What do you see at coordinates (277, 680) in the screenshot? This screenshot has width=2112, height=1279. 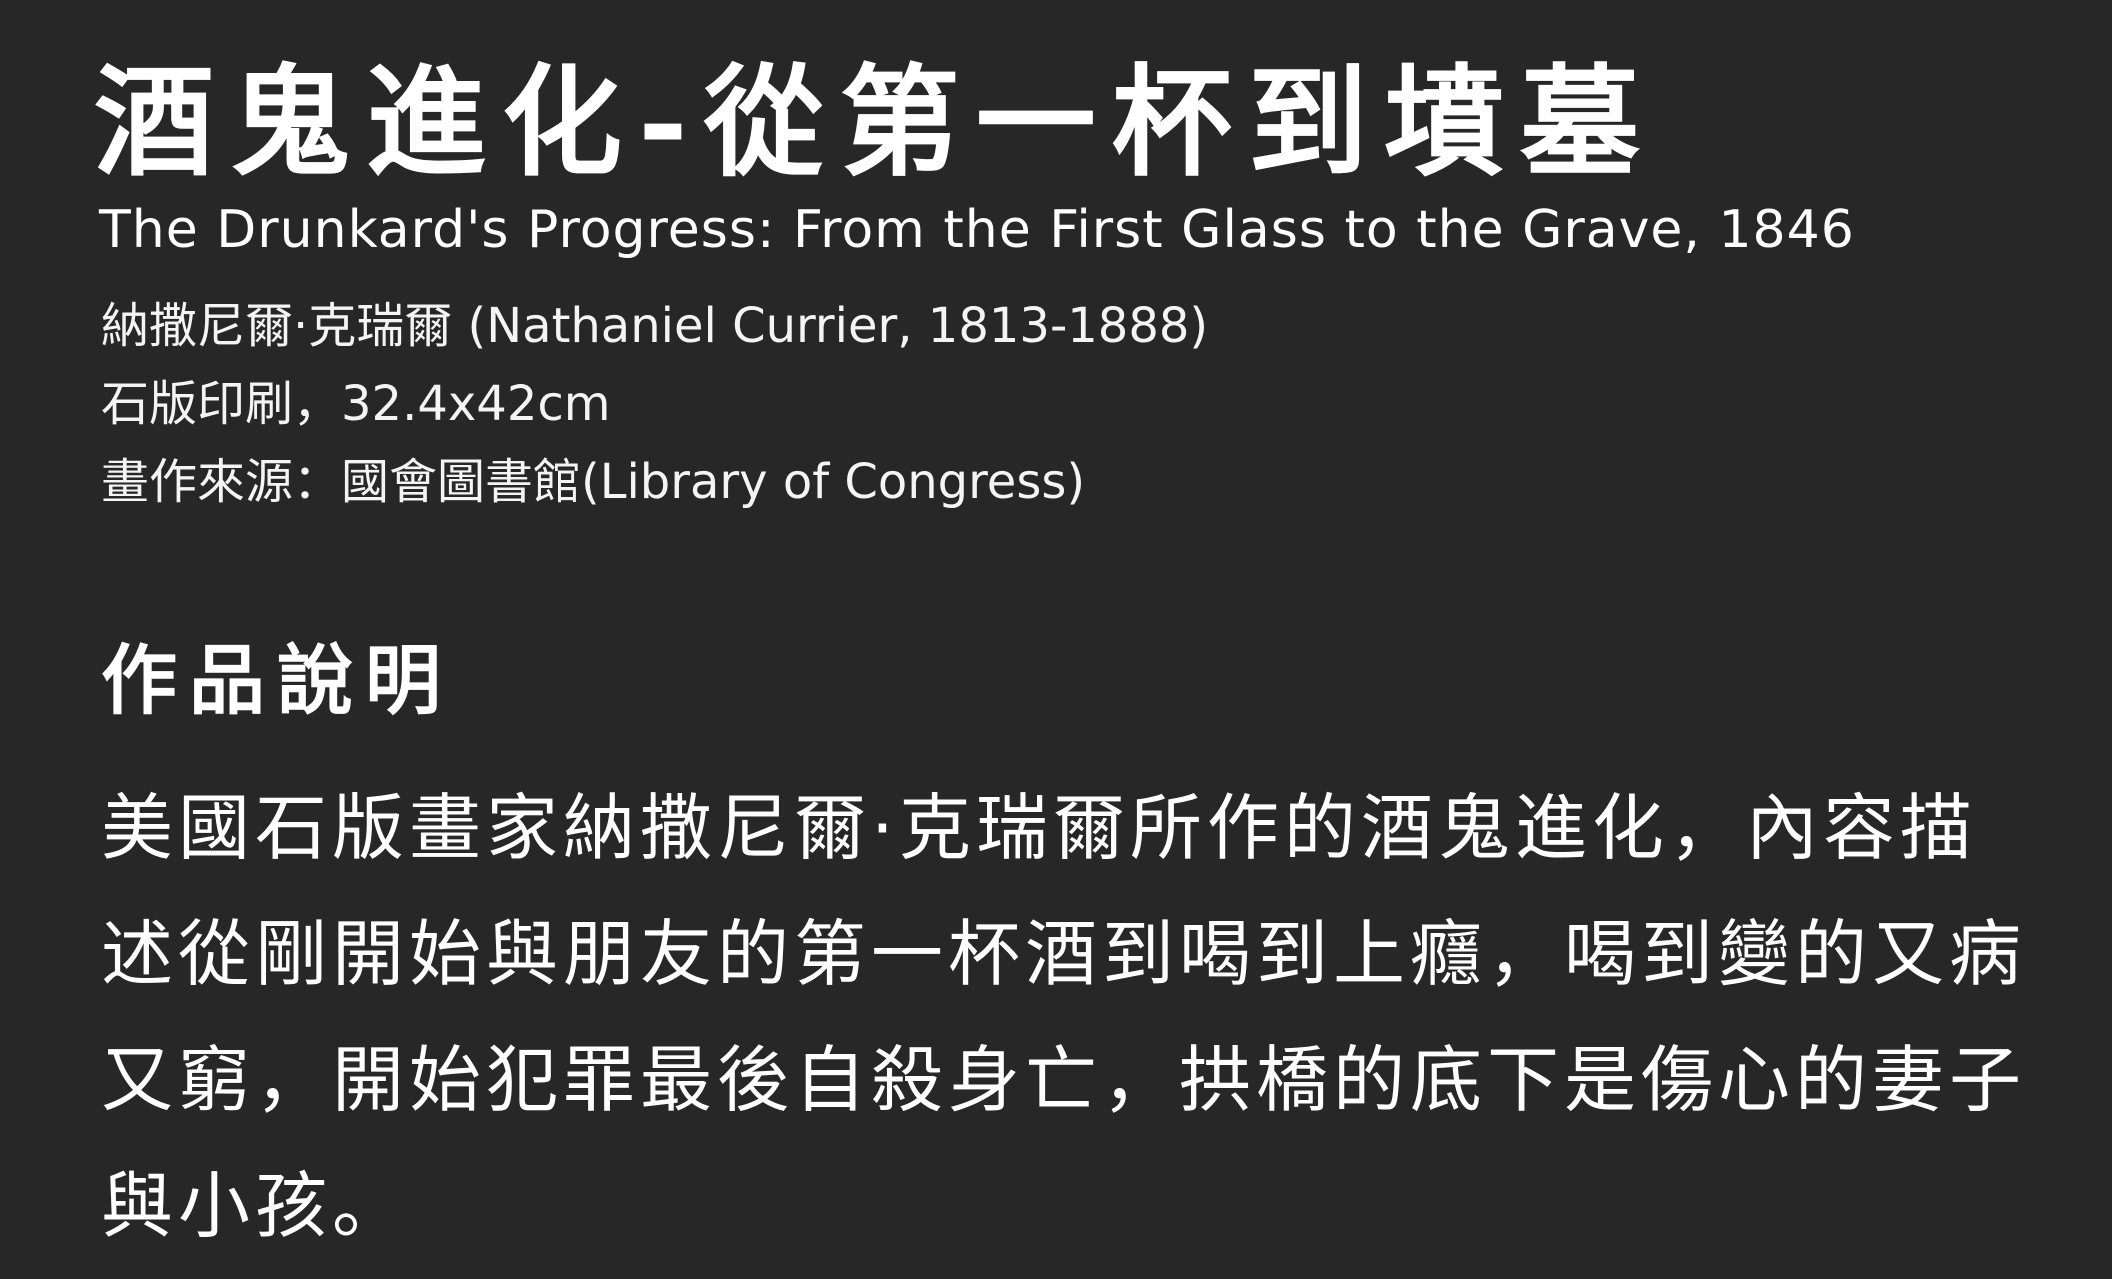 I see `description-heading: 作品說明` at bounding box center [277, 680].